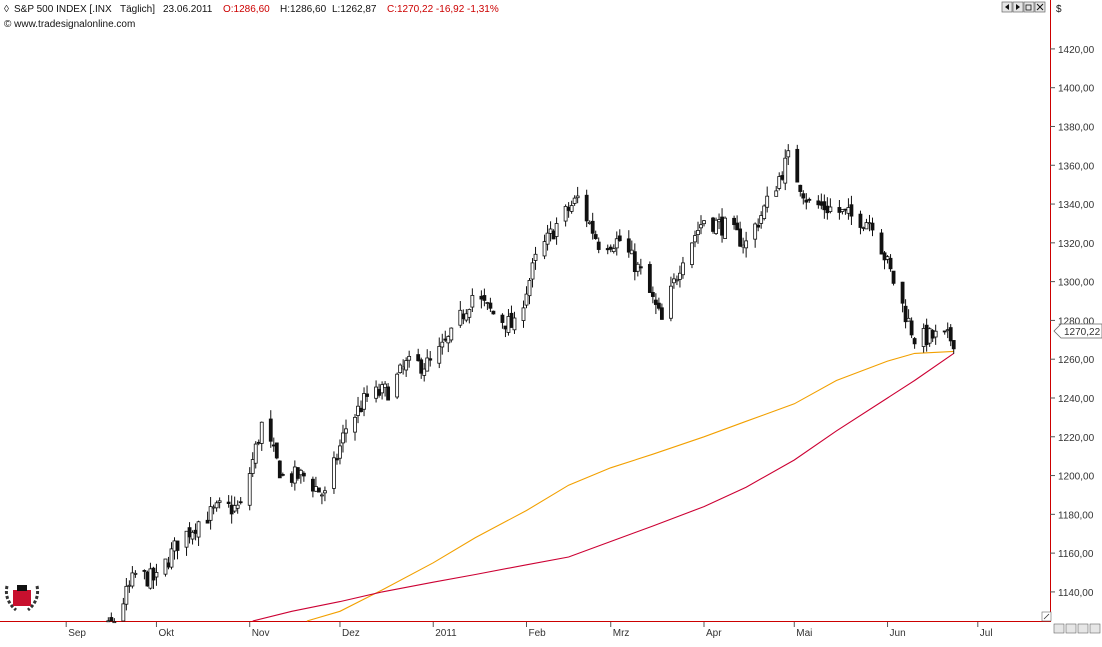 This screenshot has width=1102, height=647. What do you see at coordinates (1029, 7) in the screenshot?
I see `restore-icon` at bounding box center [1029, 7].